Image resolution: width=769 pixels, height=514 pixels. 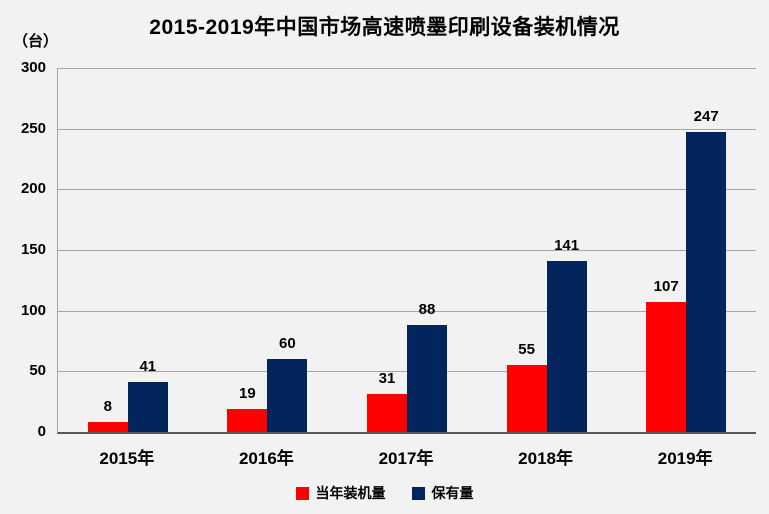 I want to click on bar-installed-base-2015, so click(x=147, y=407).